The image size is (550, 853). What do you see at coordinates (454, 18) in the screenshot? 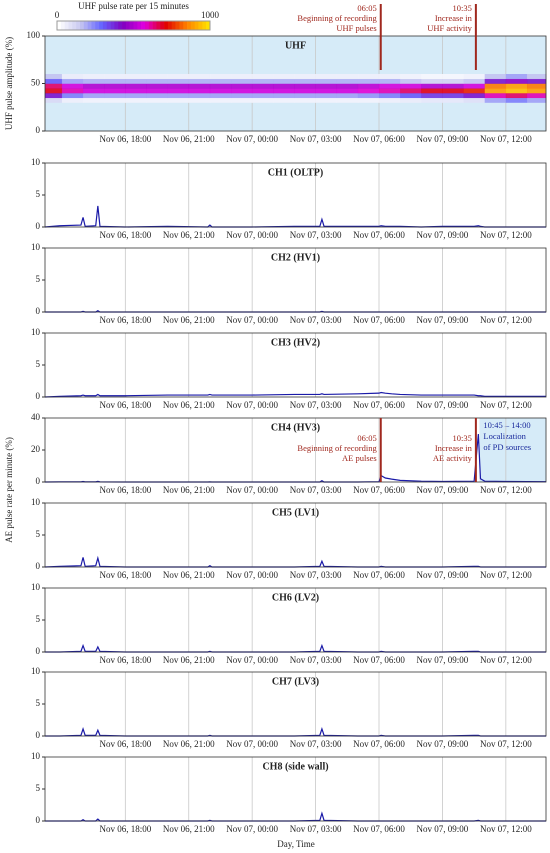
I see `annotation-text: Increase in` at bounding box center [454, 18].